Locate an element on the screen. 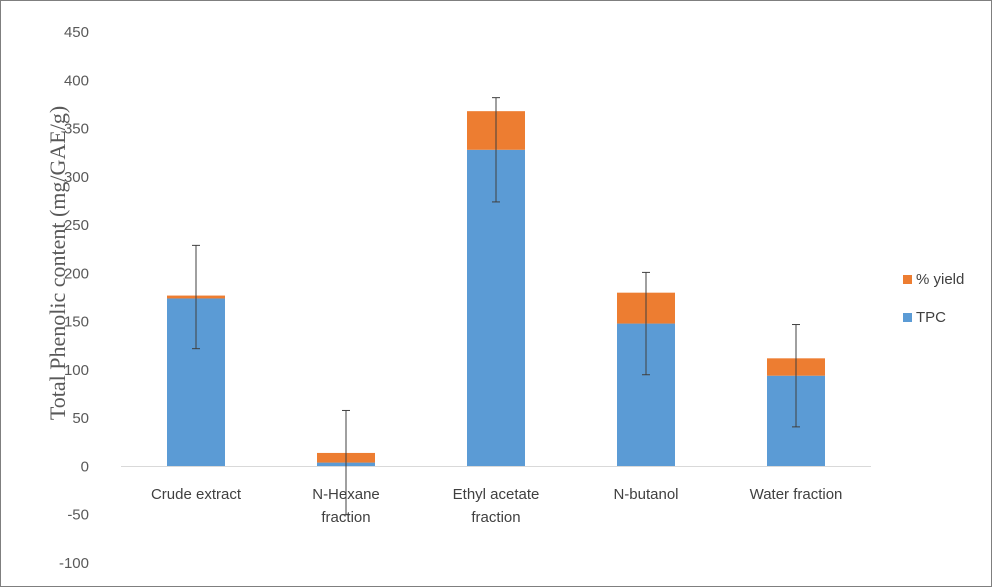  y-tick-label: 50 is located at coordinates (80, 418).